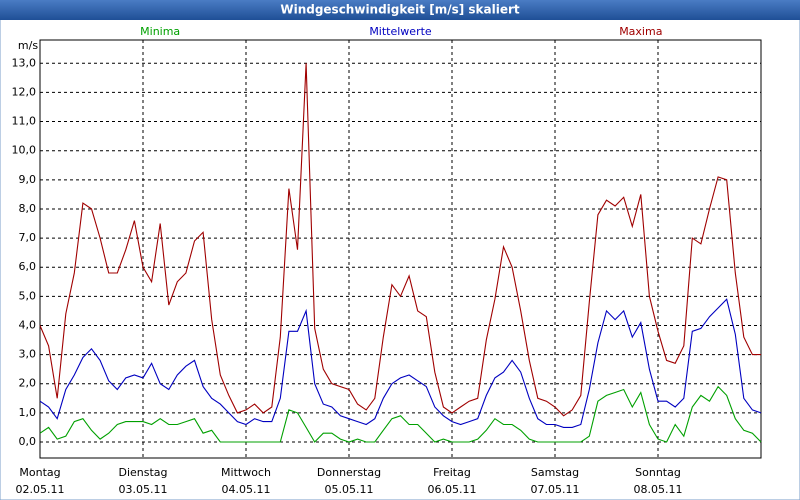 The height and width of the screenshot is (500, 800). I want to click on x-tick-sublabel: 07.05.11, so click(555, 489).